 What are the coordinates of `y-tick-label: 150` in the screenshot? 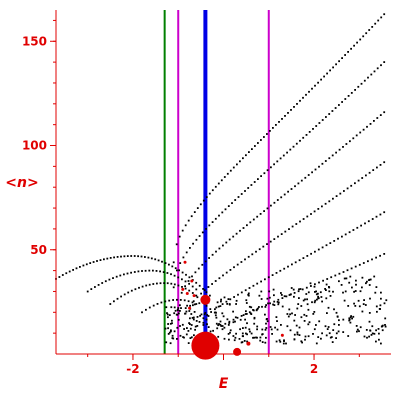 It's located at (34, 41).